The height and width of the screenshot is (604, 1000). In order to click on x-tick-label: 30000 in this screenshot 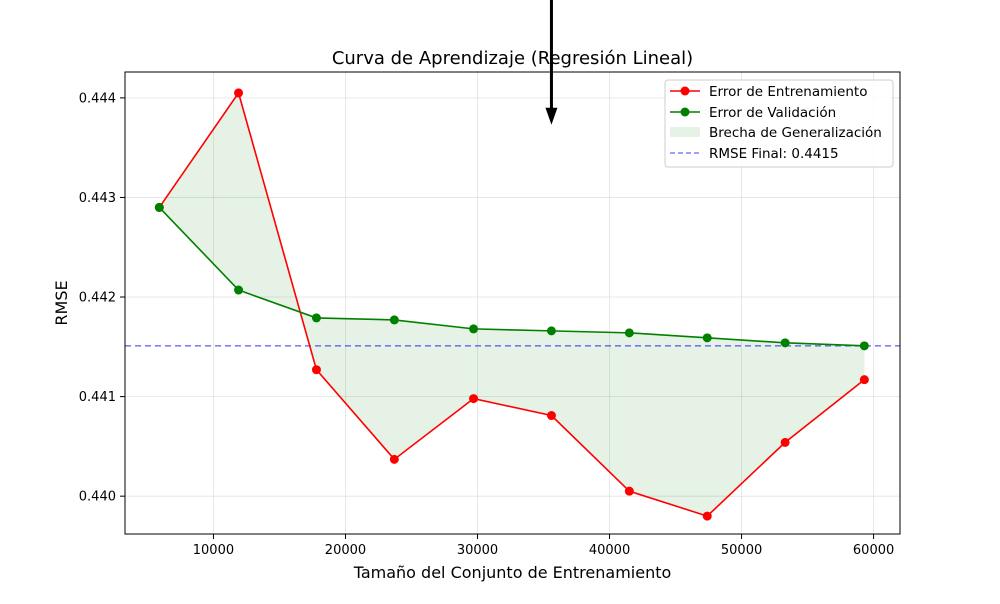, I will do `click(477, 550)`.